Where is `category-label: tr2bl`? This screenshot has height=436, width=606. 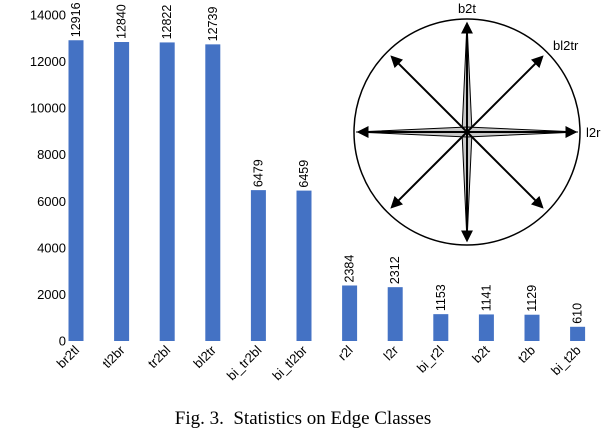 category-label: tr2bl is located at coordinates (159, 356).